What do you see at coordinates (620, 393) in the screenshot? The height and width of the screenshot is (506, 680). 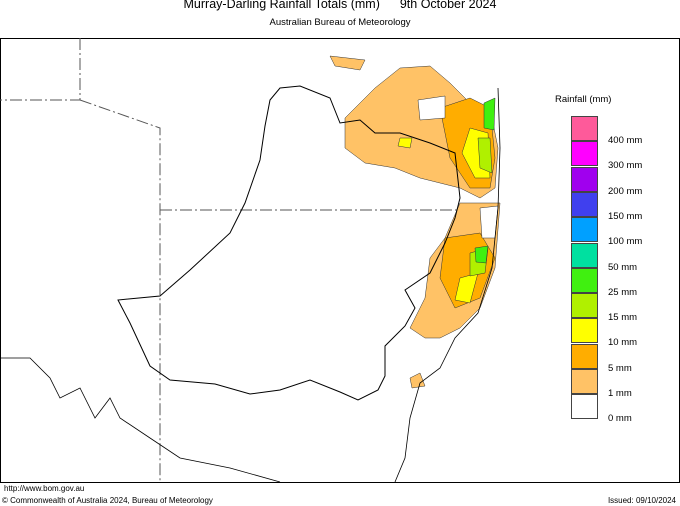 I see `legend-label: 1 mm` at bounding box center [620, 393].